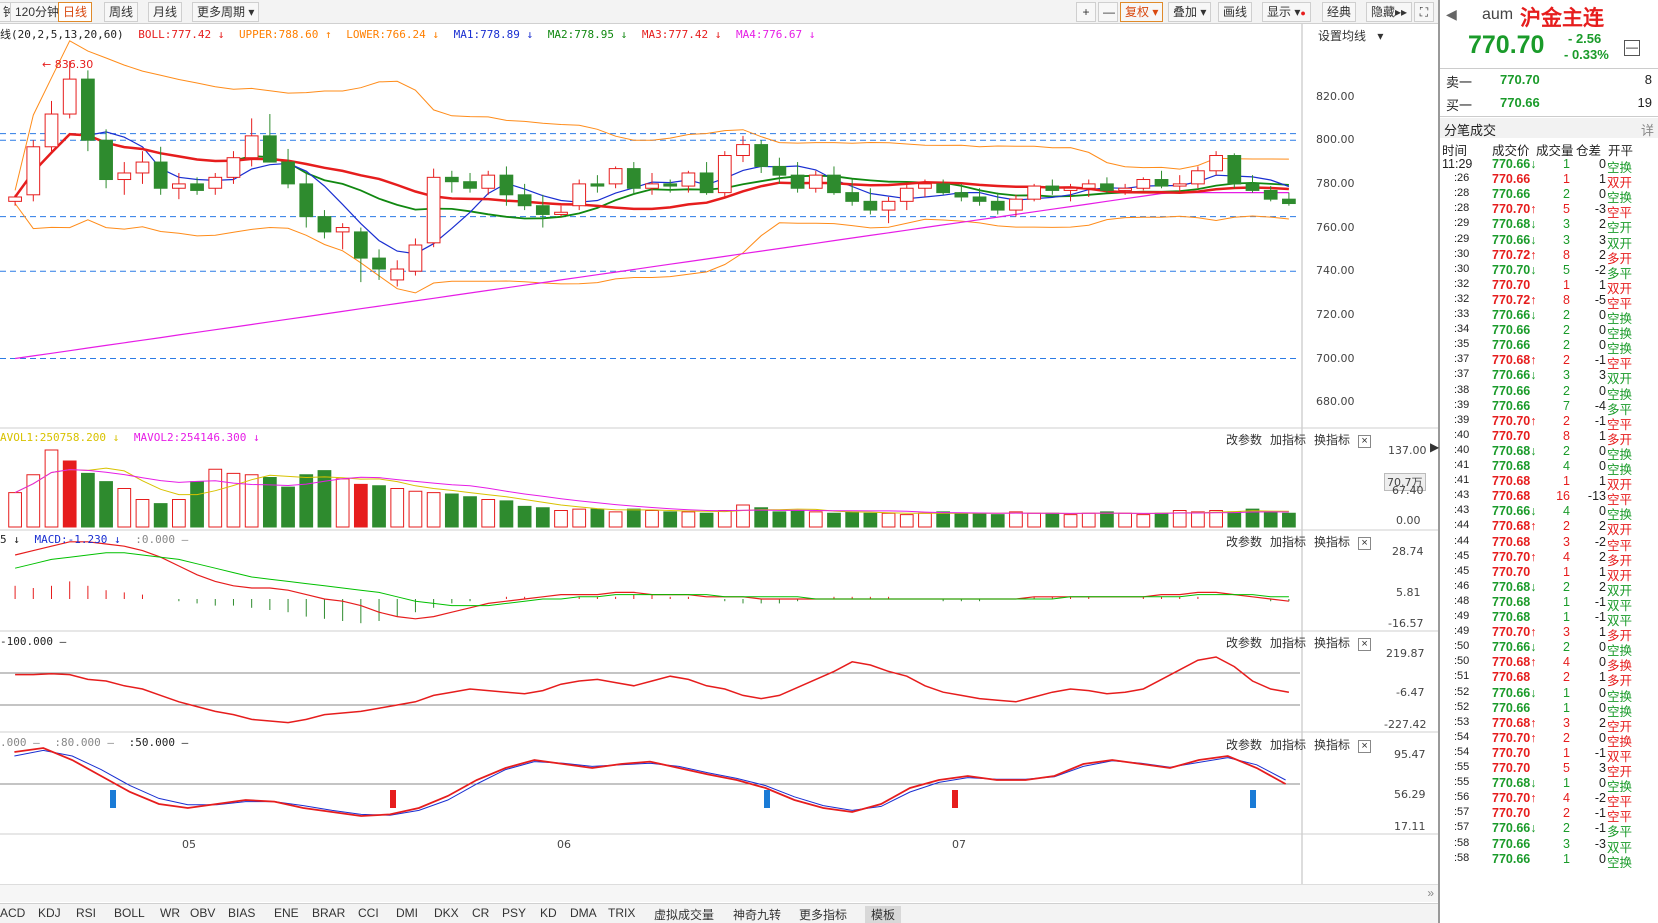 The height and width of the screenshot is (923, 1658). What do you see at coordinates (221, 12) in the screenshot?
I see `more-periods-label: 更多周期` at bounding box center [221, 12].